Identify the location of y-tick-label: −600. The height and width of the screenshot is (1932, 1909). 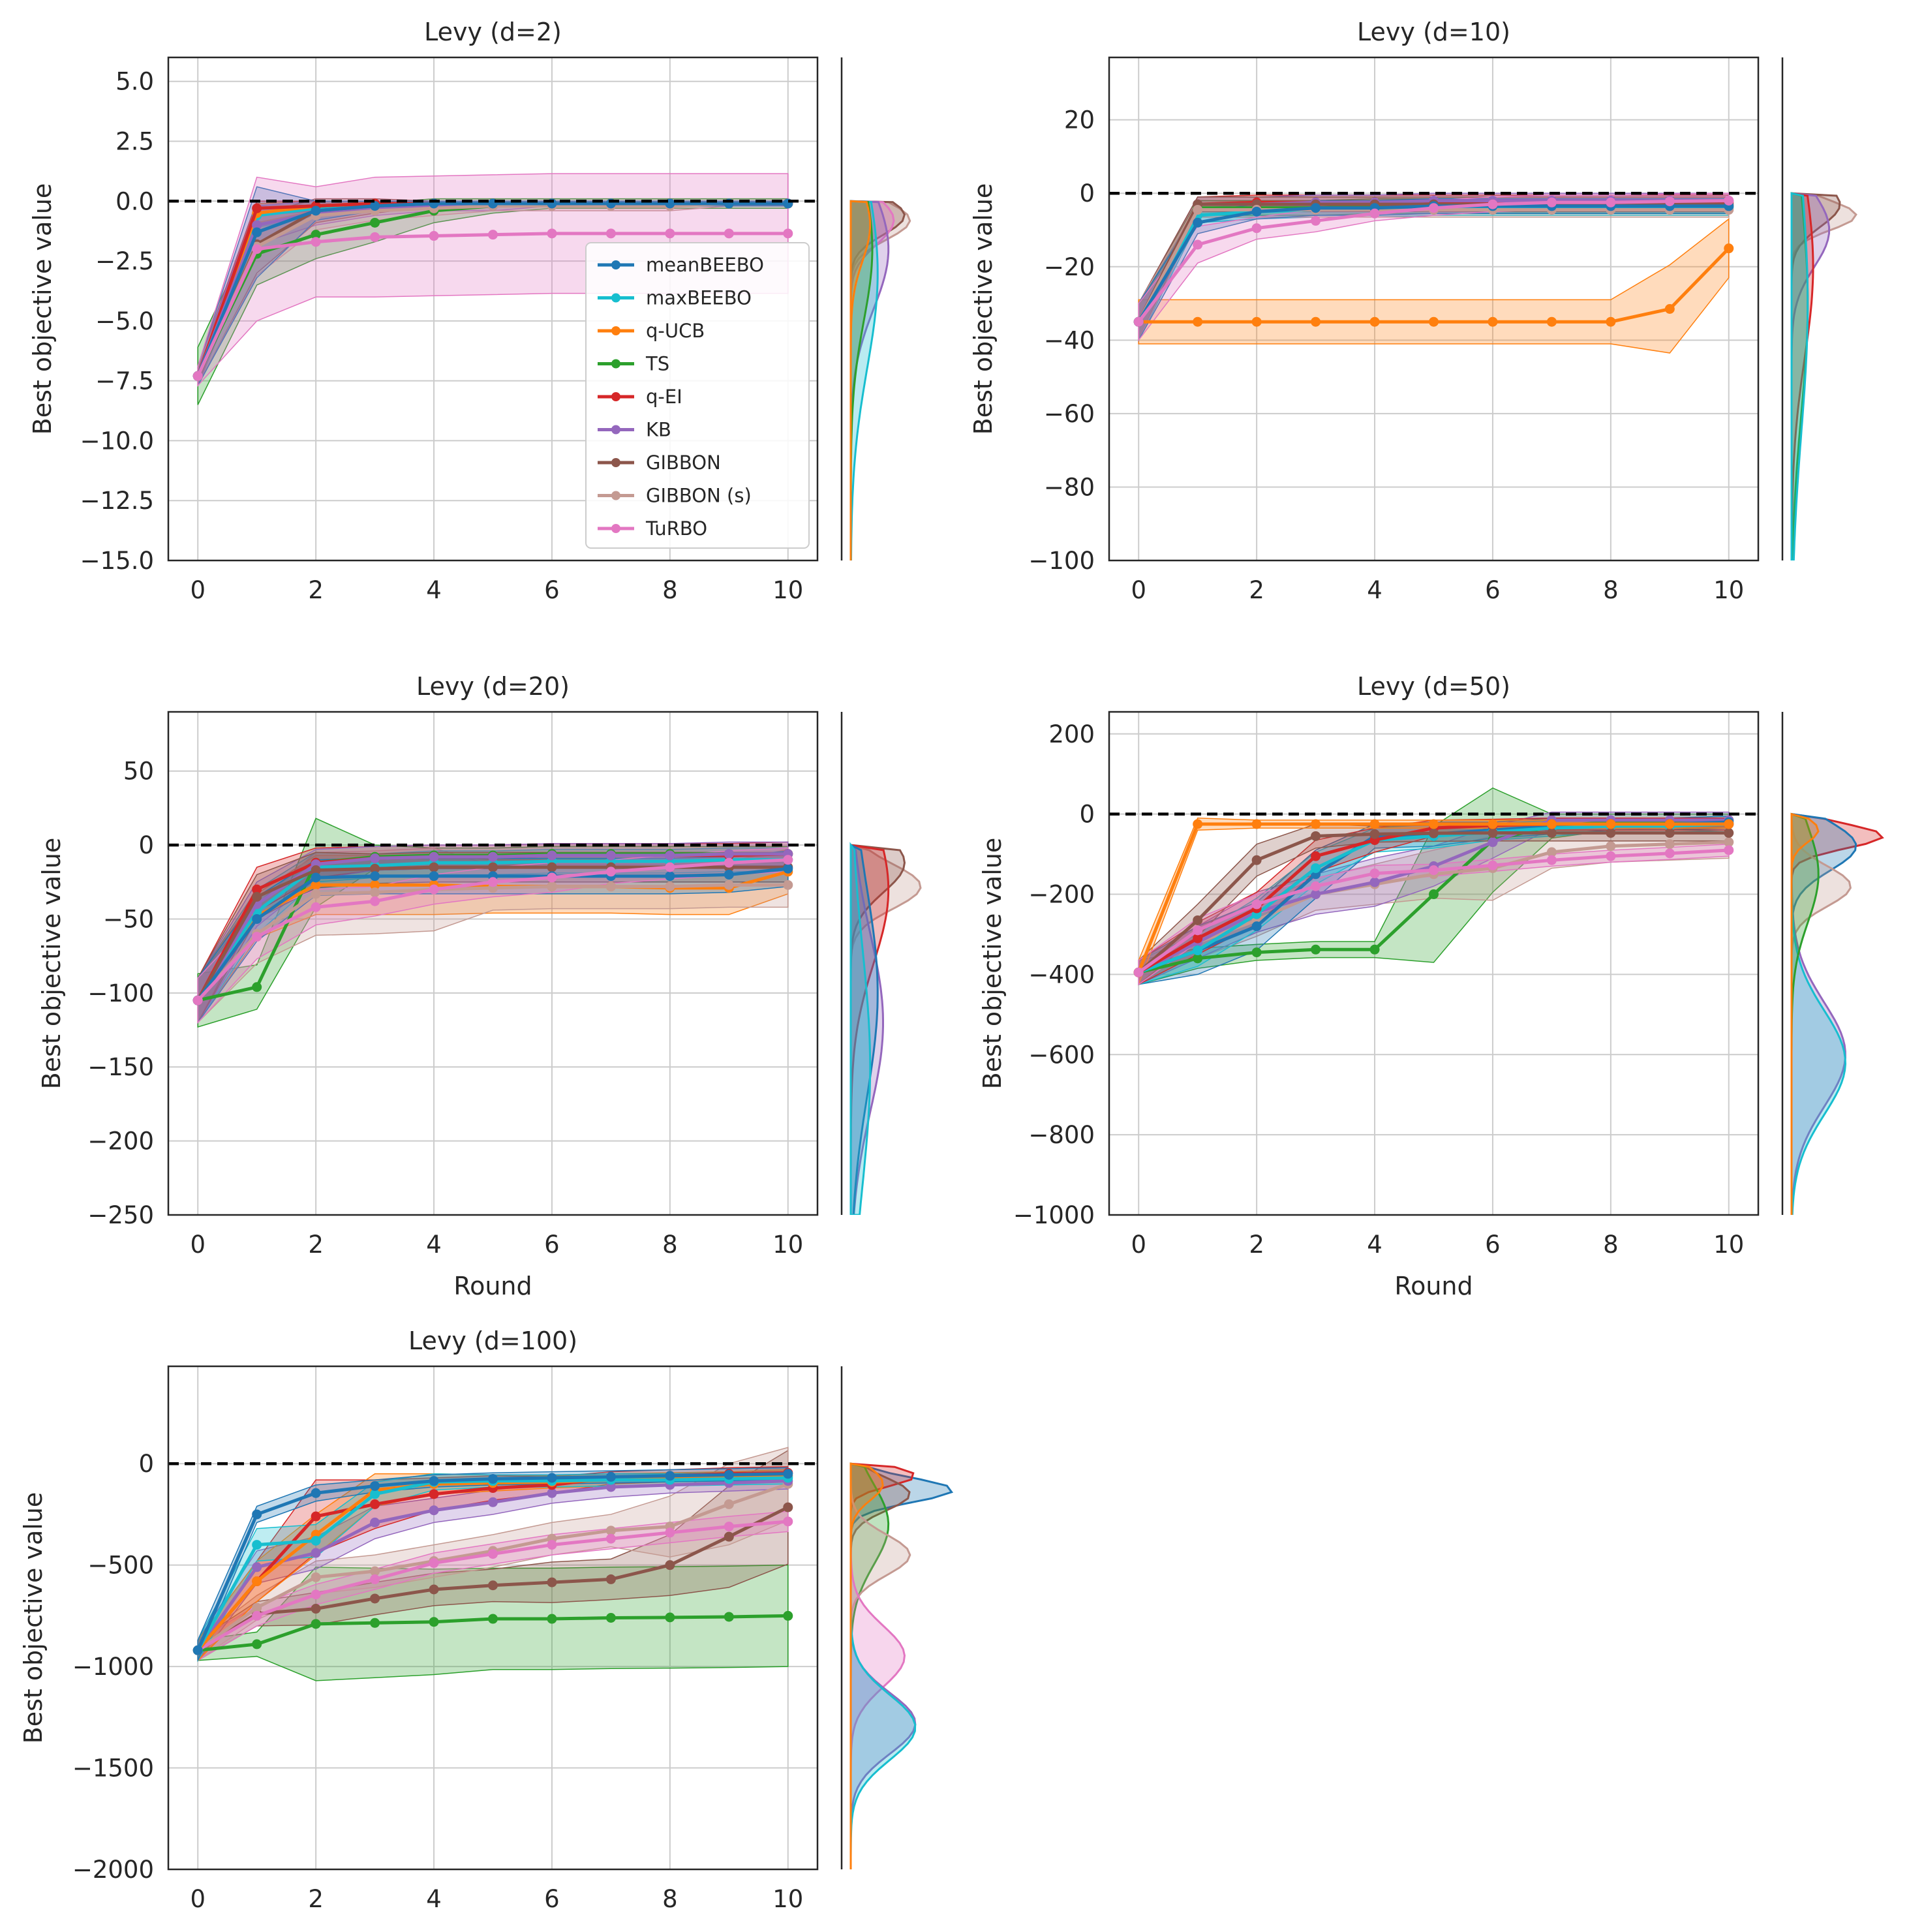
(1061, 1055).